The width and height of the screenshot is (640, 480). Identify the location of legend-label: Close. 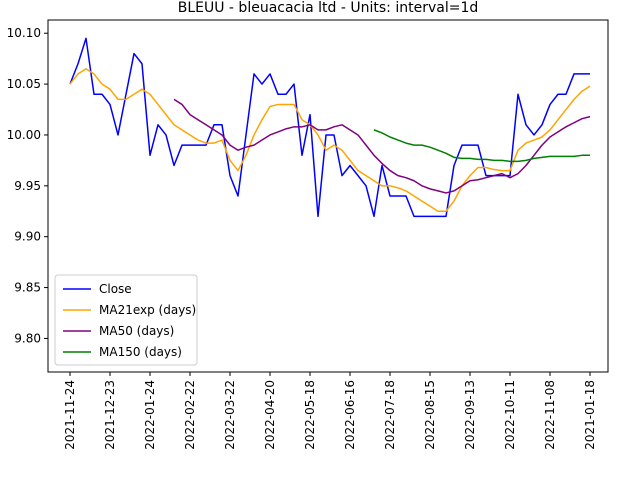
(115, 289).